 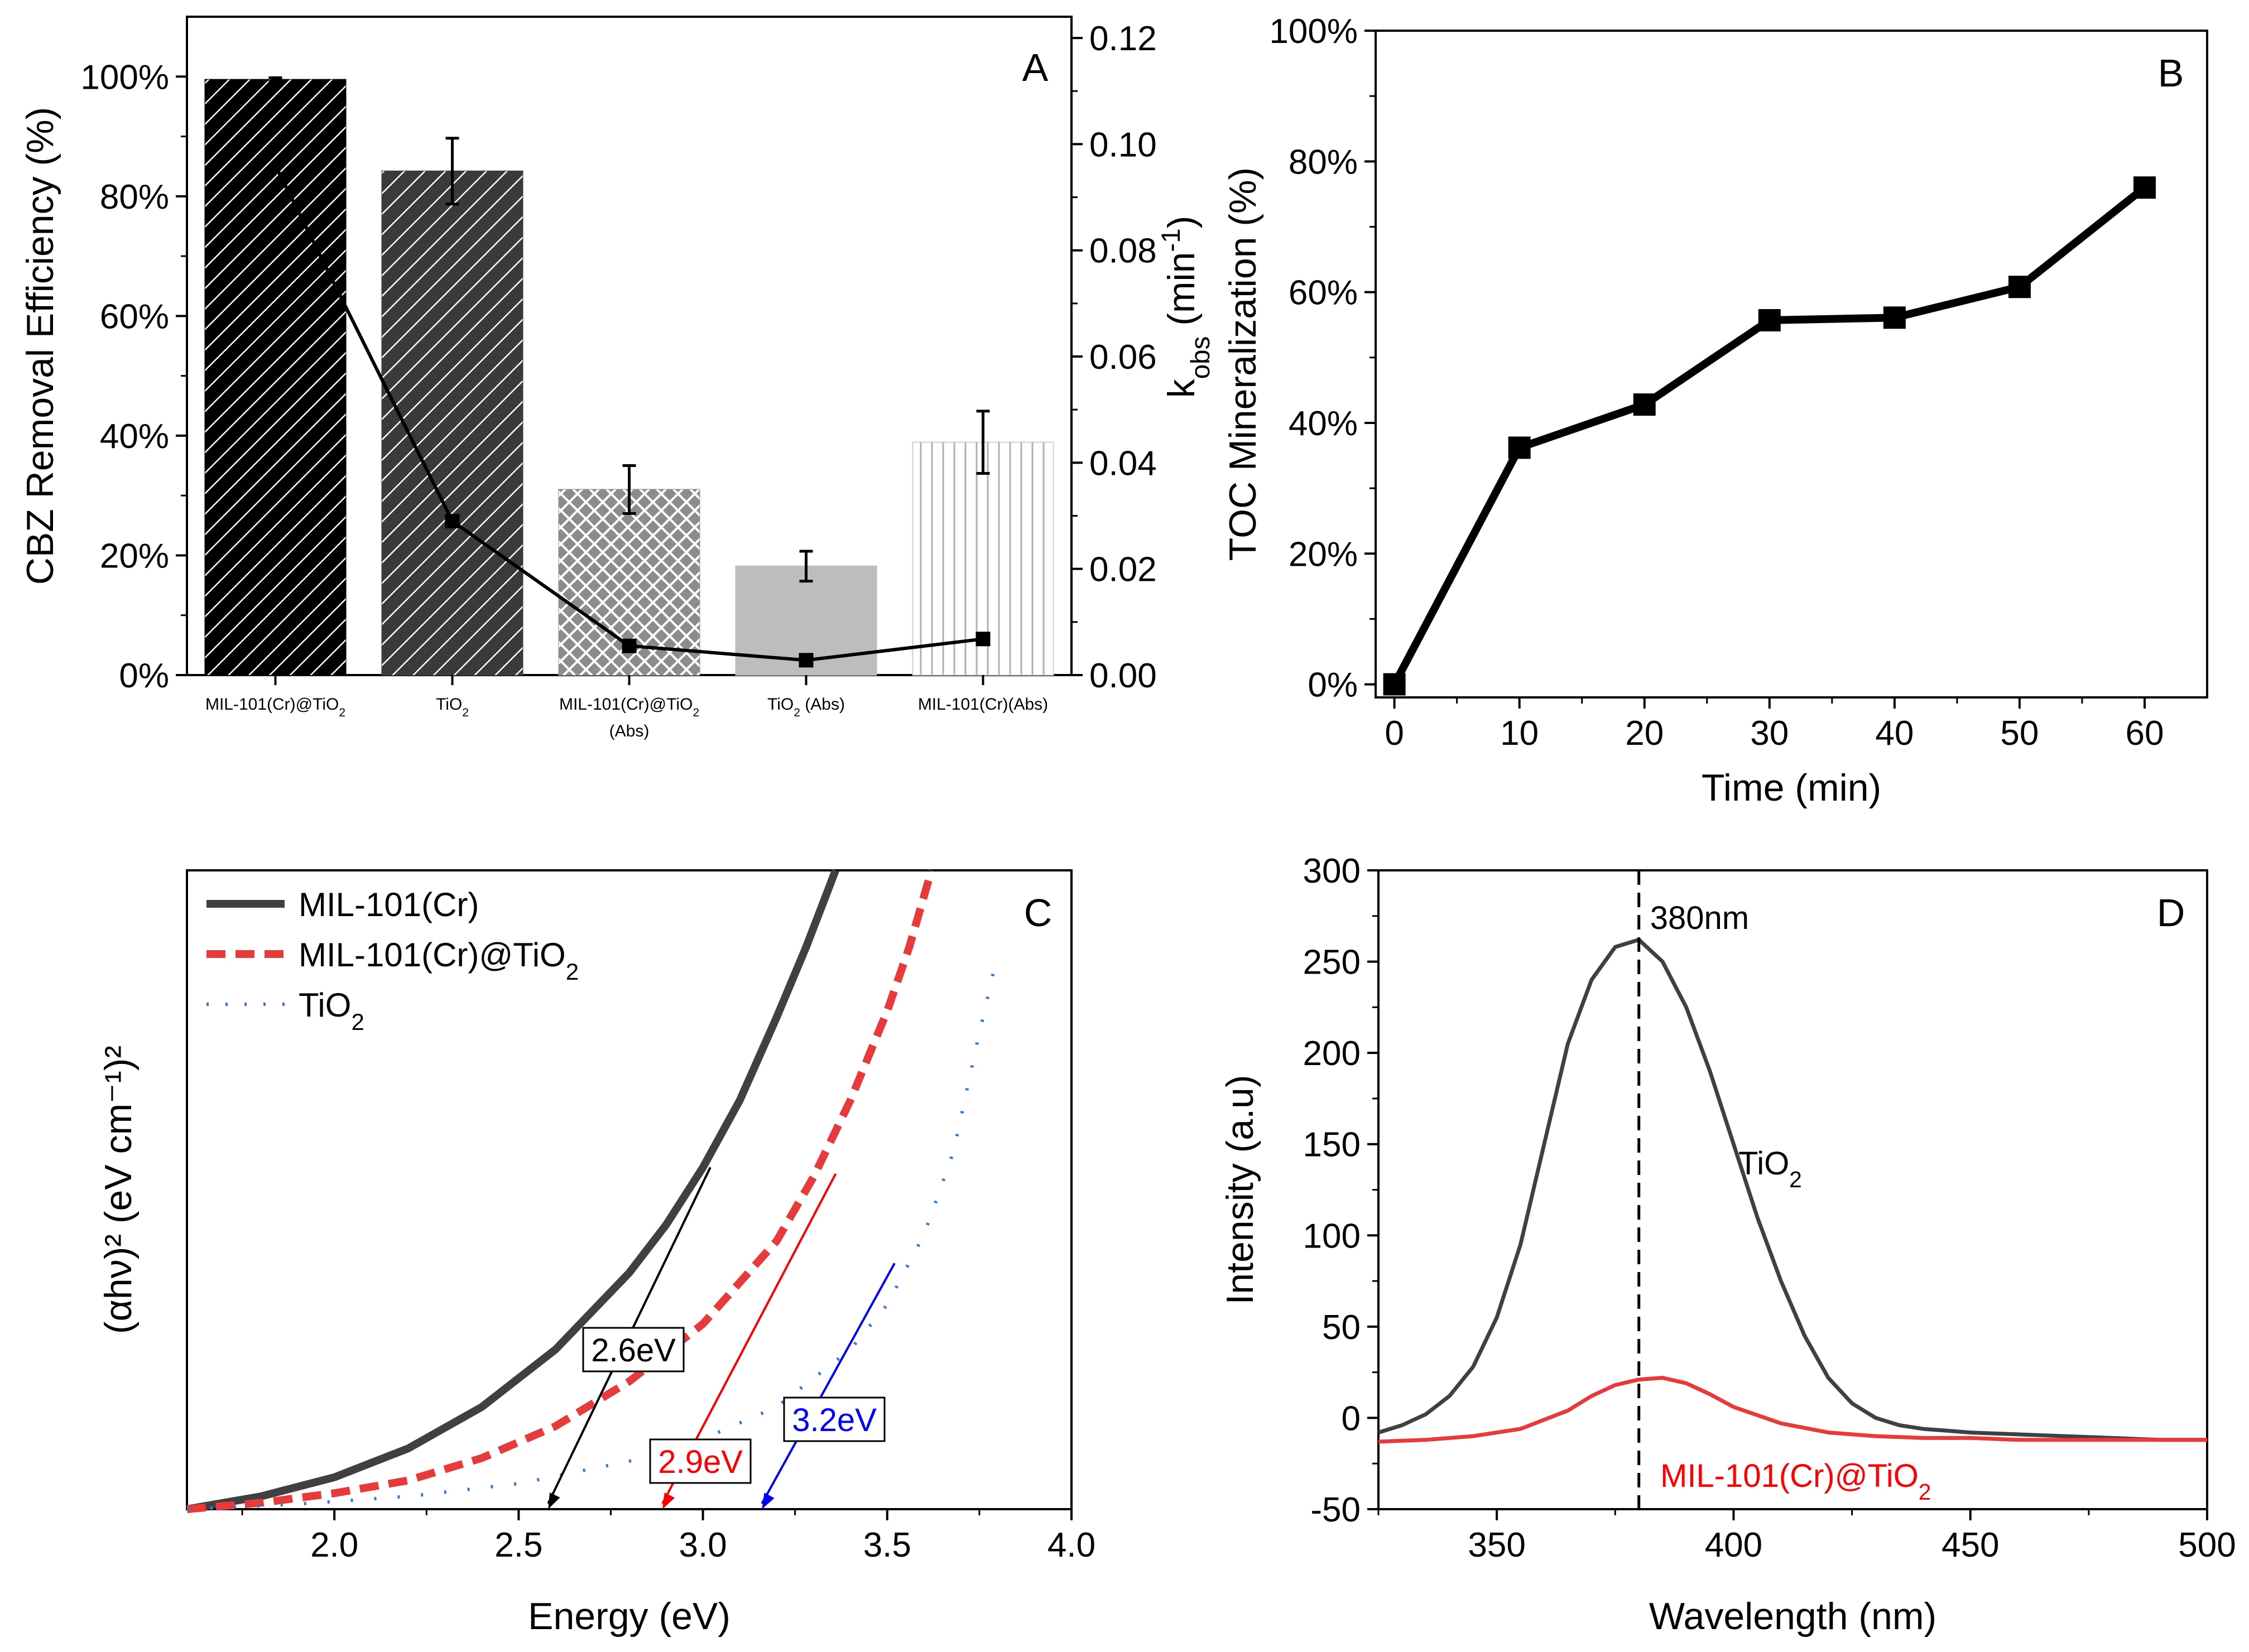 What do you see at coordinates (2171, 73) in the screenshot?
I see `panel-letter: B` at bounding box center [2171, 73].